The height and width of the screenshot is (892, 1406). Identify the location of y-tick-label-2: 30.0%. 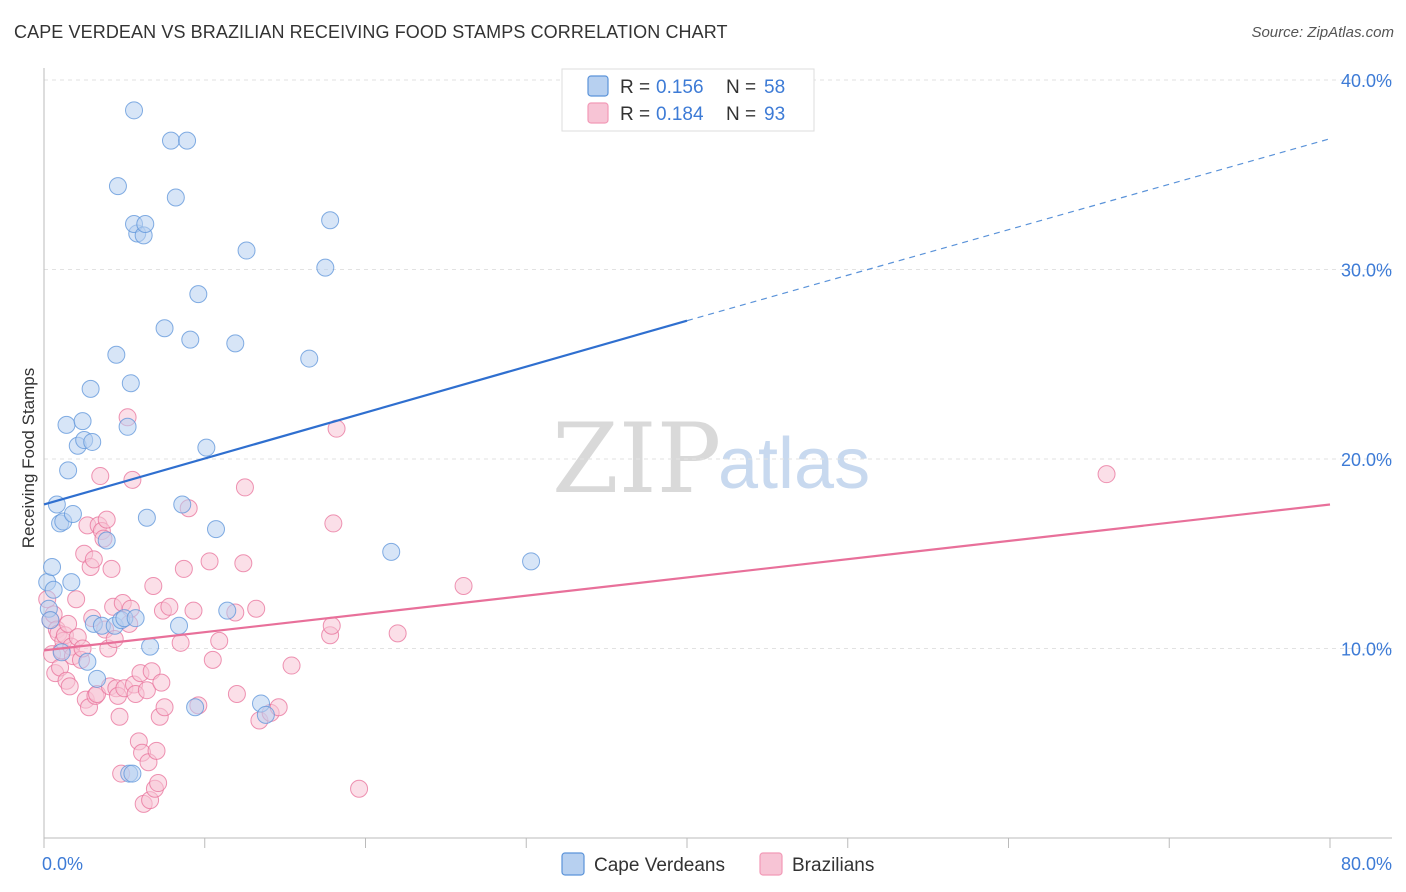
(1366, 271).